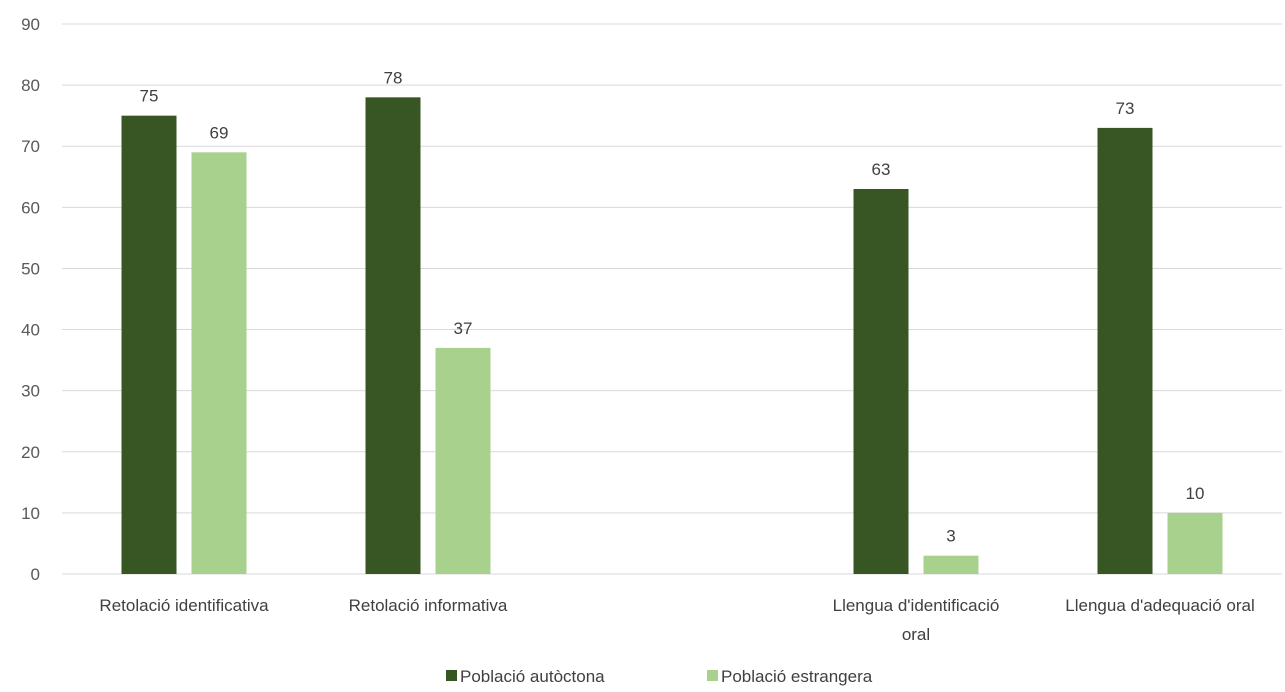  What do you see at coordinates (393, 77) in the screenshot?
I see `data-label: 78` at bounding box center [393, 77].